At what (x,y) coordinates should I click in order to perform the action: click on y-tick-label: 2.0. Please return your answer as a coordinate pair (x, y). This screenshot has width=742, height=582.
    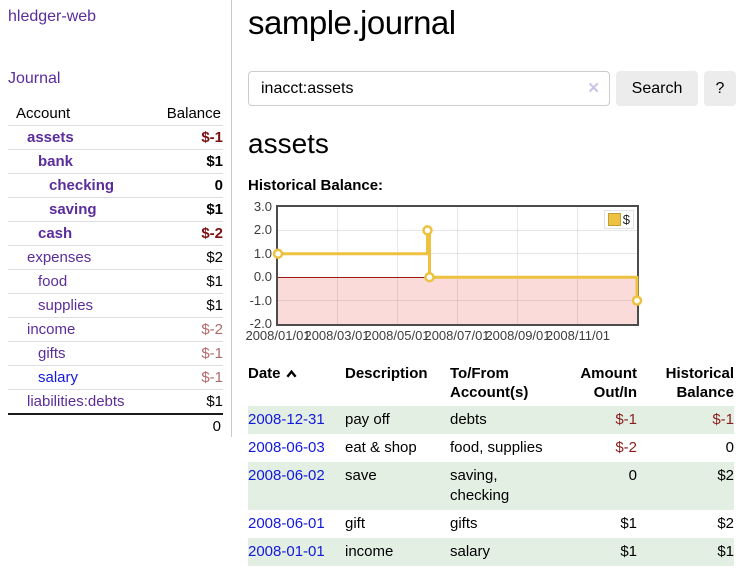
    Looking at the image, I should click on (262, 230).